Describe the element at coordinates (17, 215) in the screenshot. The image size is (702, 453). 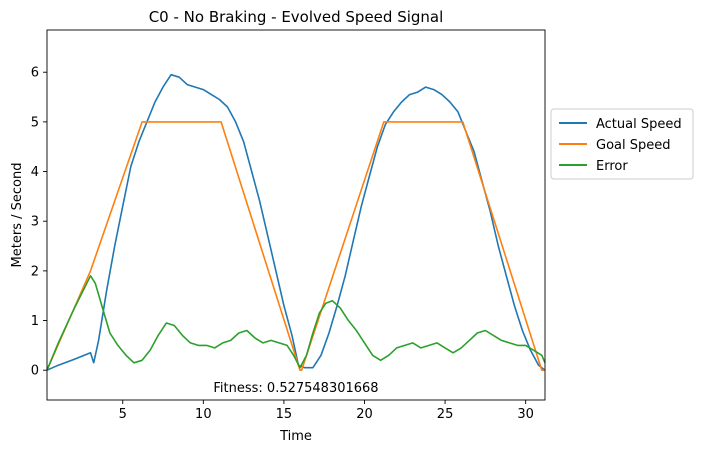
I see `y-axis-label: Meters / Second` at that location.